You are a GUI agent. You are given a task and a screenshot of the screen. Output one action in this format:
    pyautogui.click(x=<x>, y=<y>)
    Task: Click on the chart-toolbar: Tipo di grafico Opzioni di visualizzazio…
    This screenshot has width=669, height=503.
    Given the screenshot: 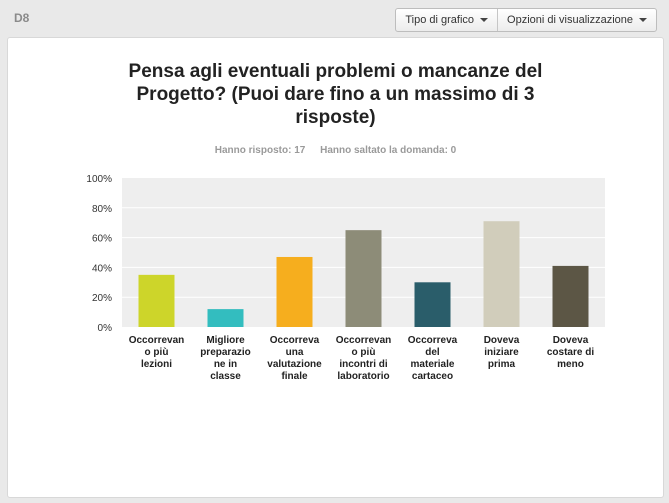 What is the action you would take?
    pyautogui.click(x=526, y=20)
    